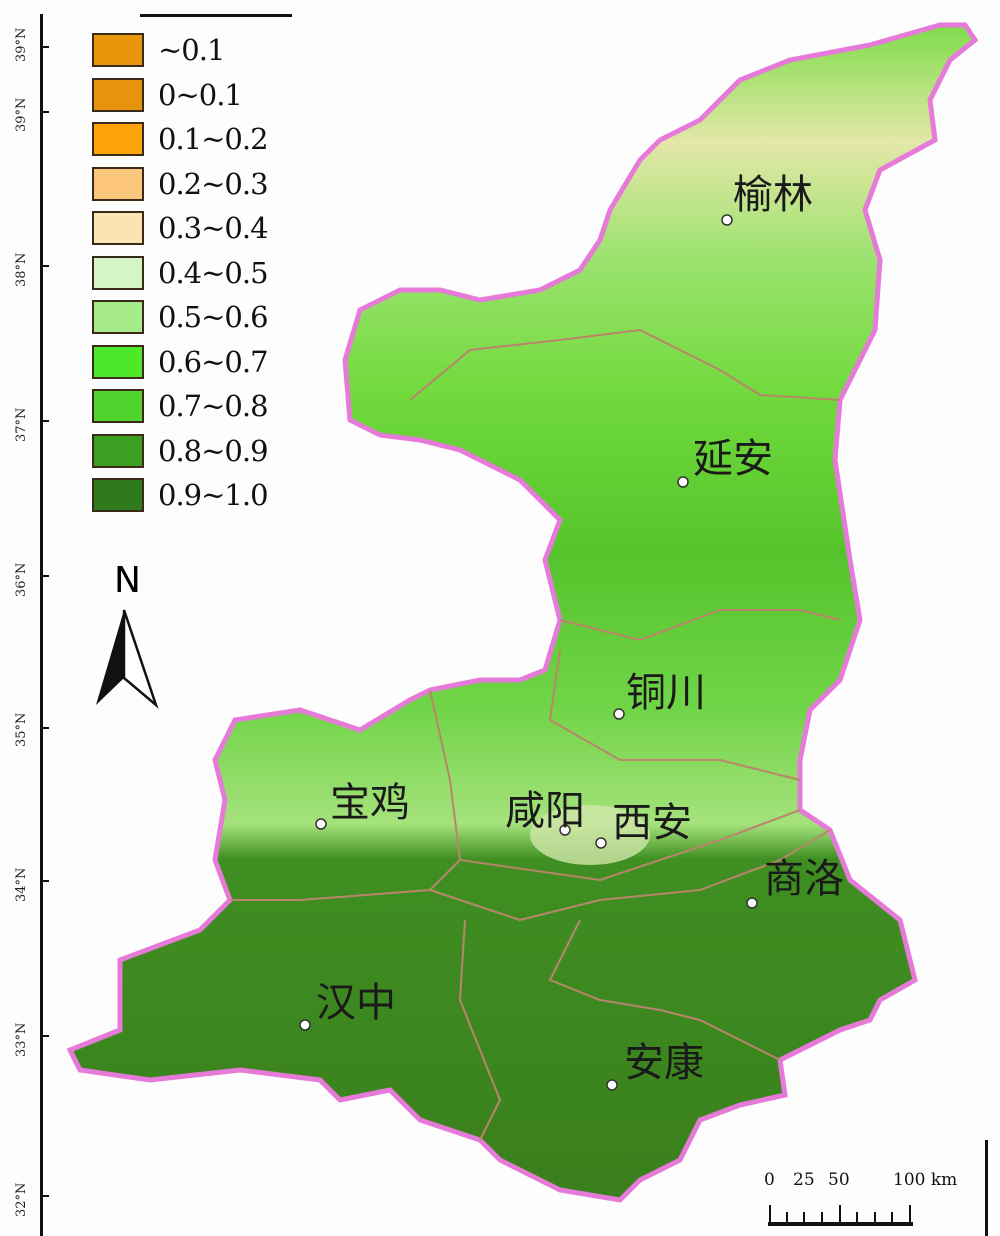 The image size is (1000, 1236). What do you see at coordinates (213, 139) in the screenshot?
I see `legend-label: 0.1~0.2` at bounding box center [213, 139].